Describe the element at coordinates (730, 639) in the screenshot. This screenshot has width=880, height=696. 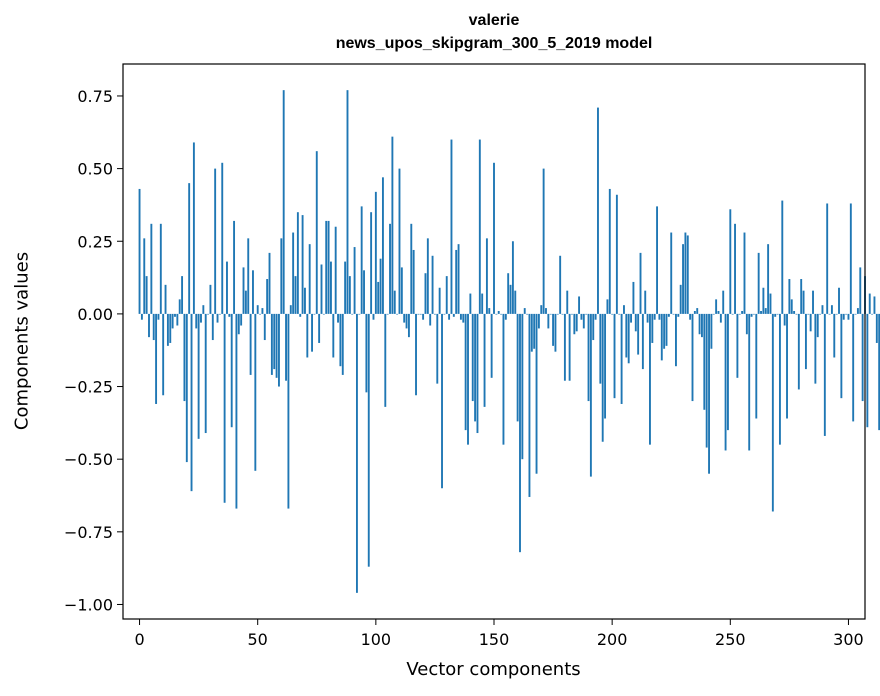
I see `x-tick-label: 250` at that location.